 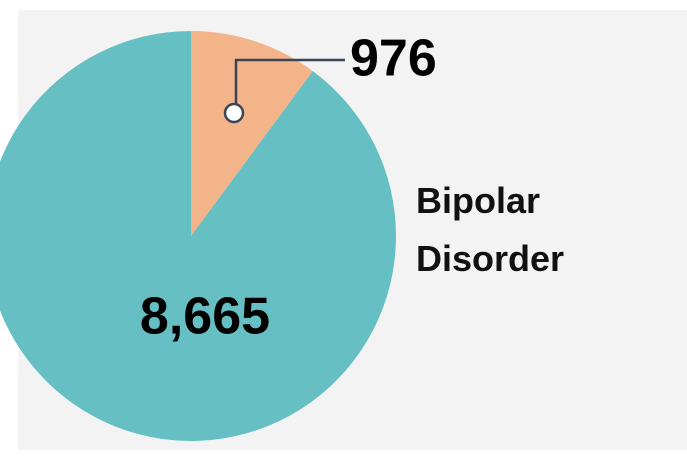 What do you see at coordinates (252, 133) in the screenshot?
I see `pie-slice` at bounding box center [252, 133].